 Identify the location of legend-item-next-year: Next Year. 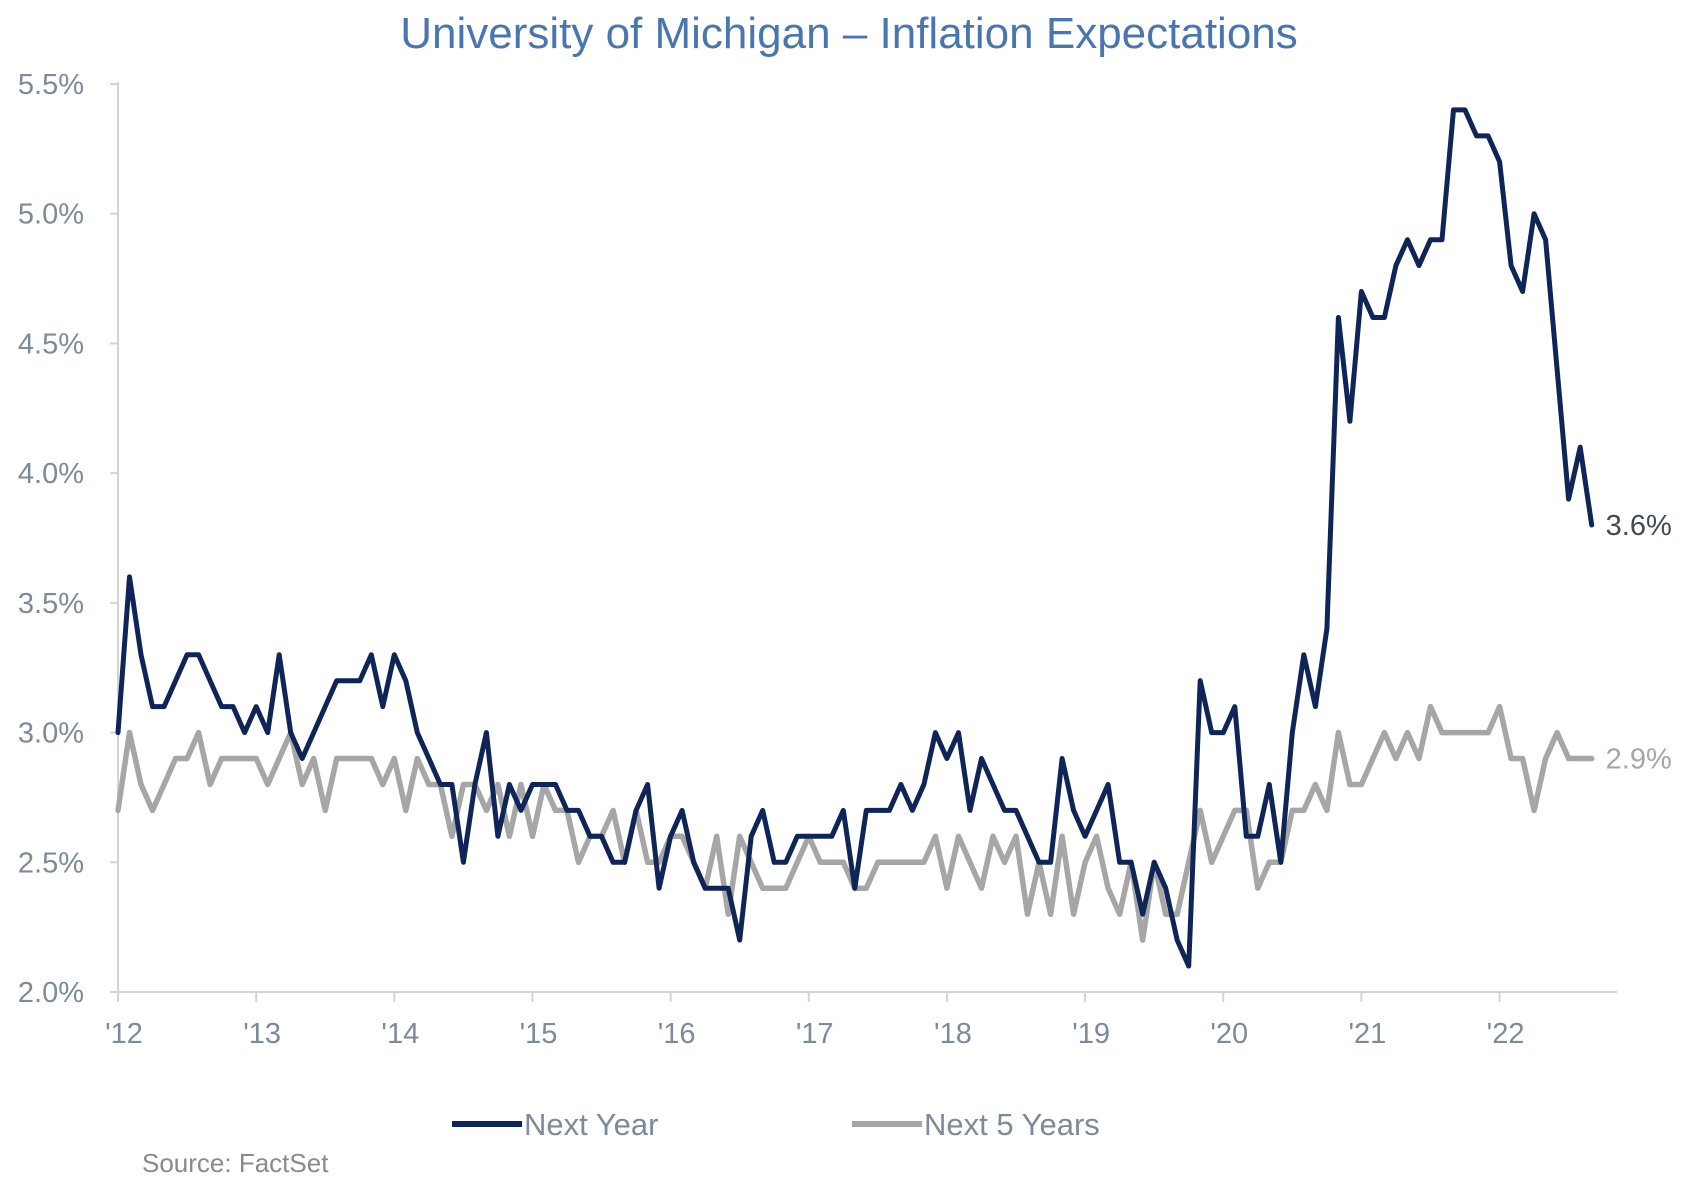
(555, 1124).